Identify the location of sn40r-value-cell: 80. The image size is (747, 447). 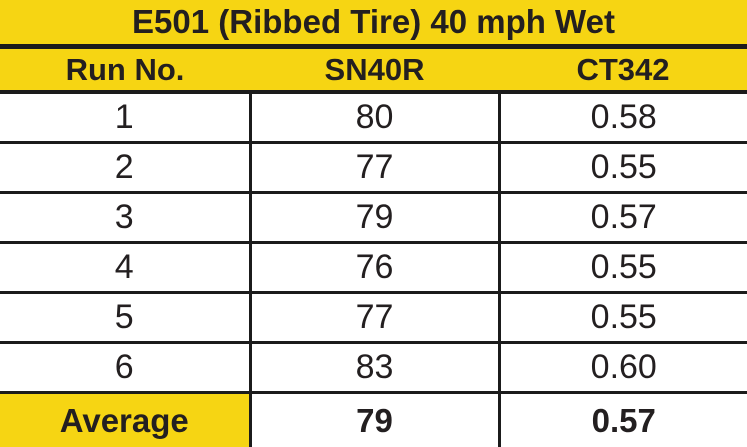
(374, 117).